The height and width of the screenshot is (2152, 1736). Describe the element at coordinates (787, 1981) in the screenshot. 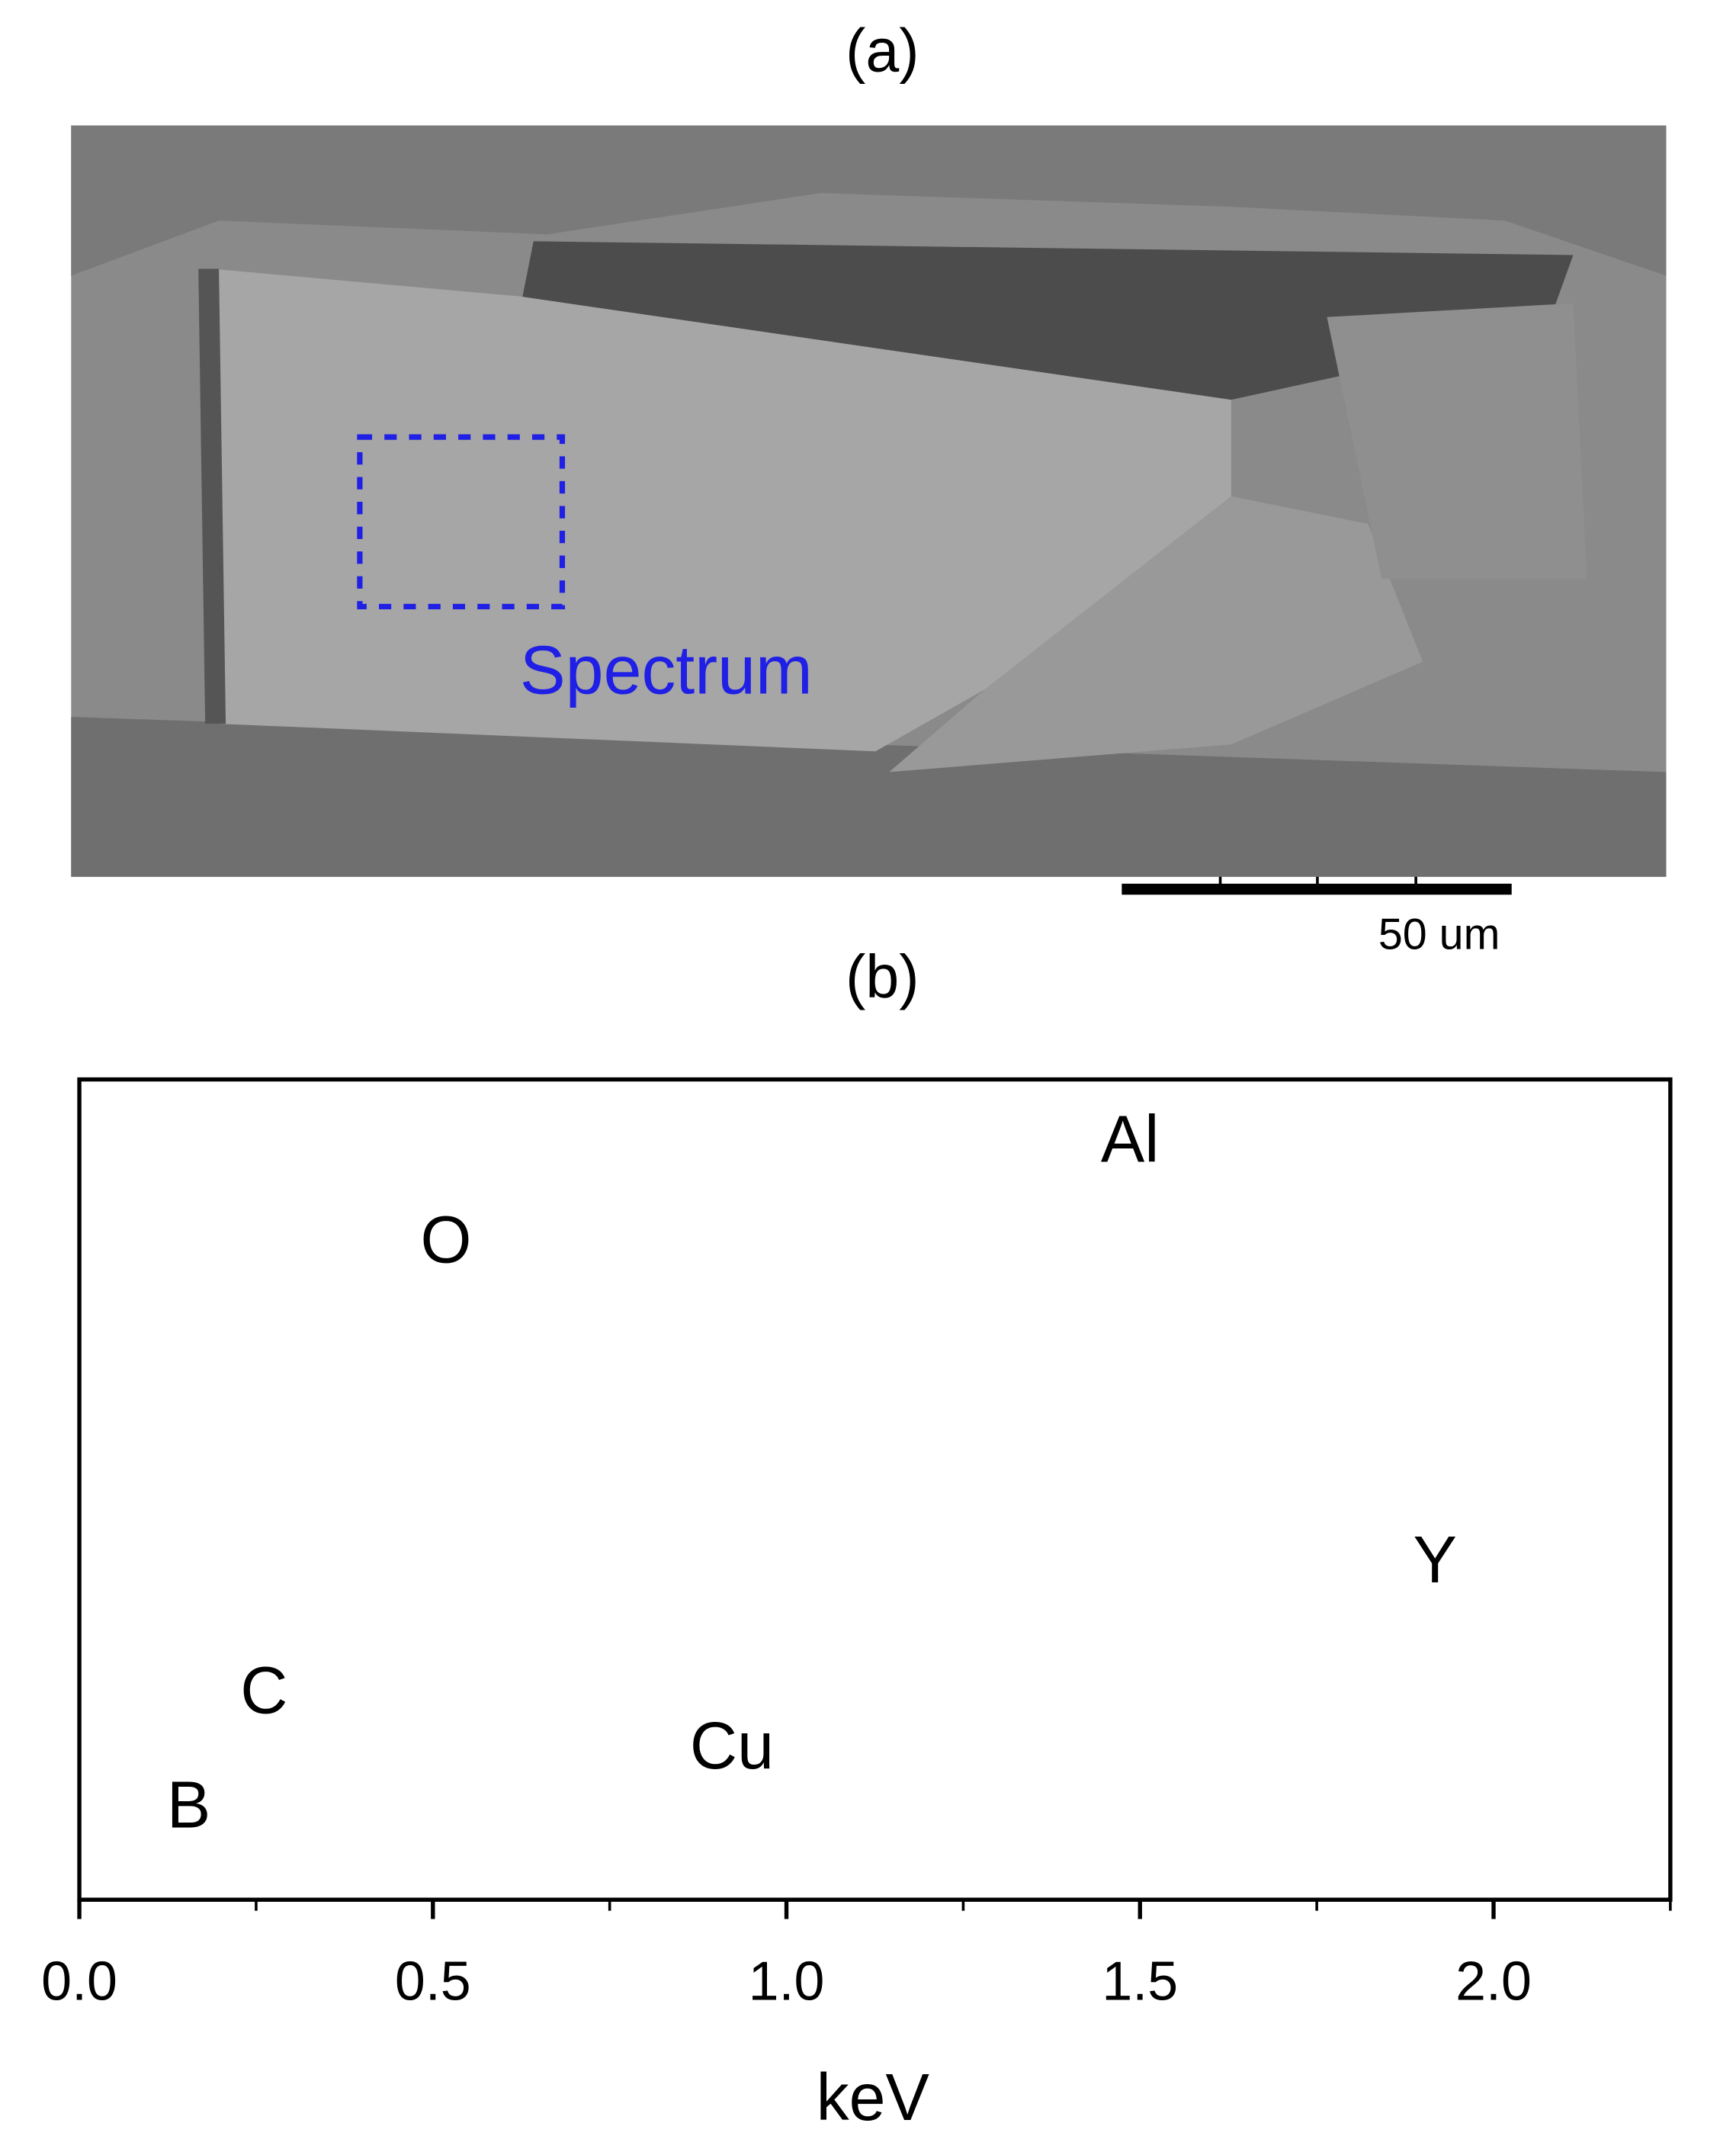

I see `x-tick-label: 1.0` at that location.